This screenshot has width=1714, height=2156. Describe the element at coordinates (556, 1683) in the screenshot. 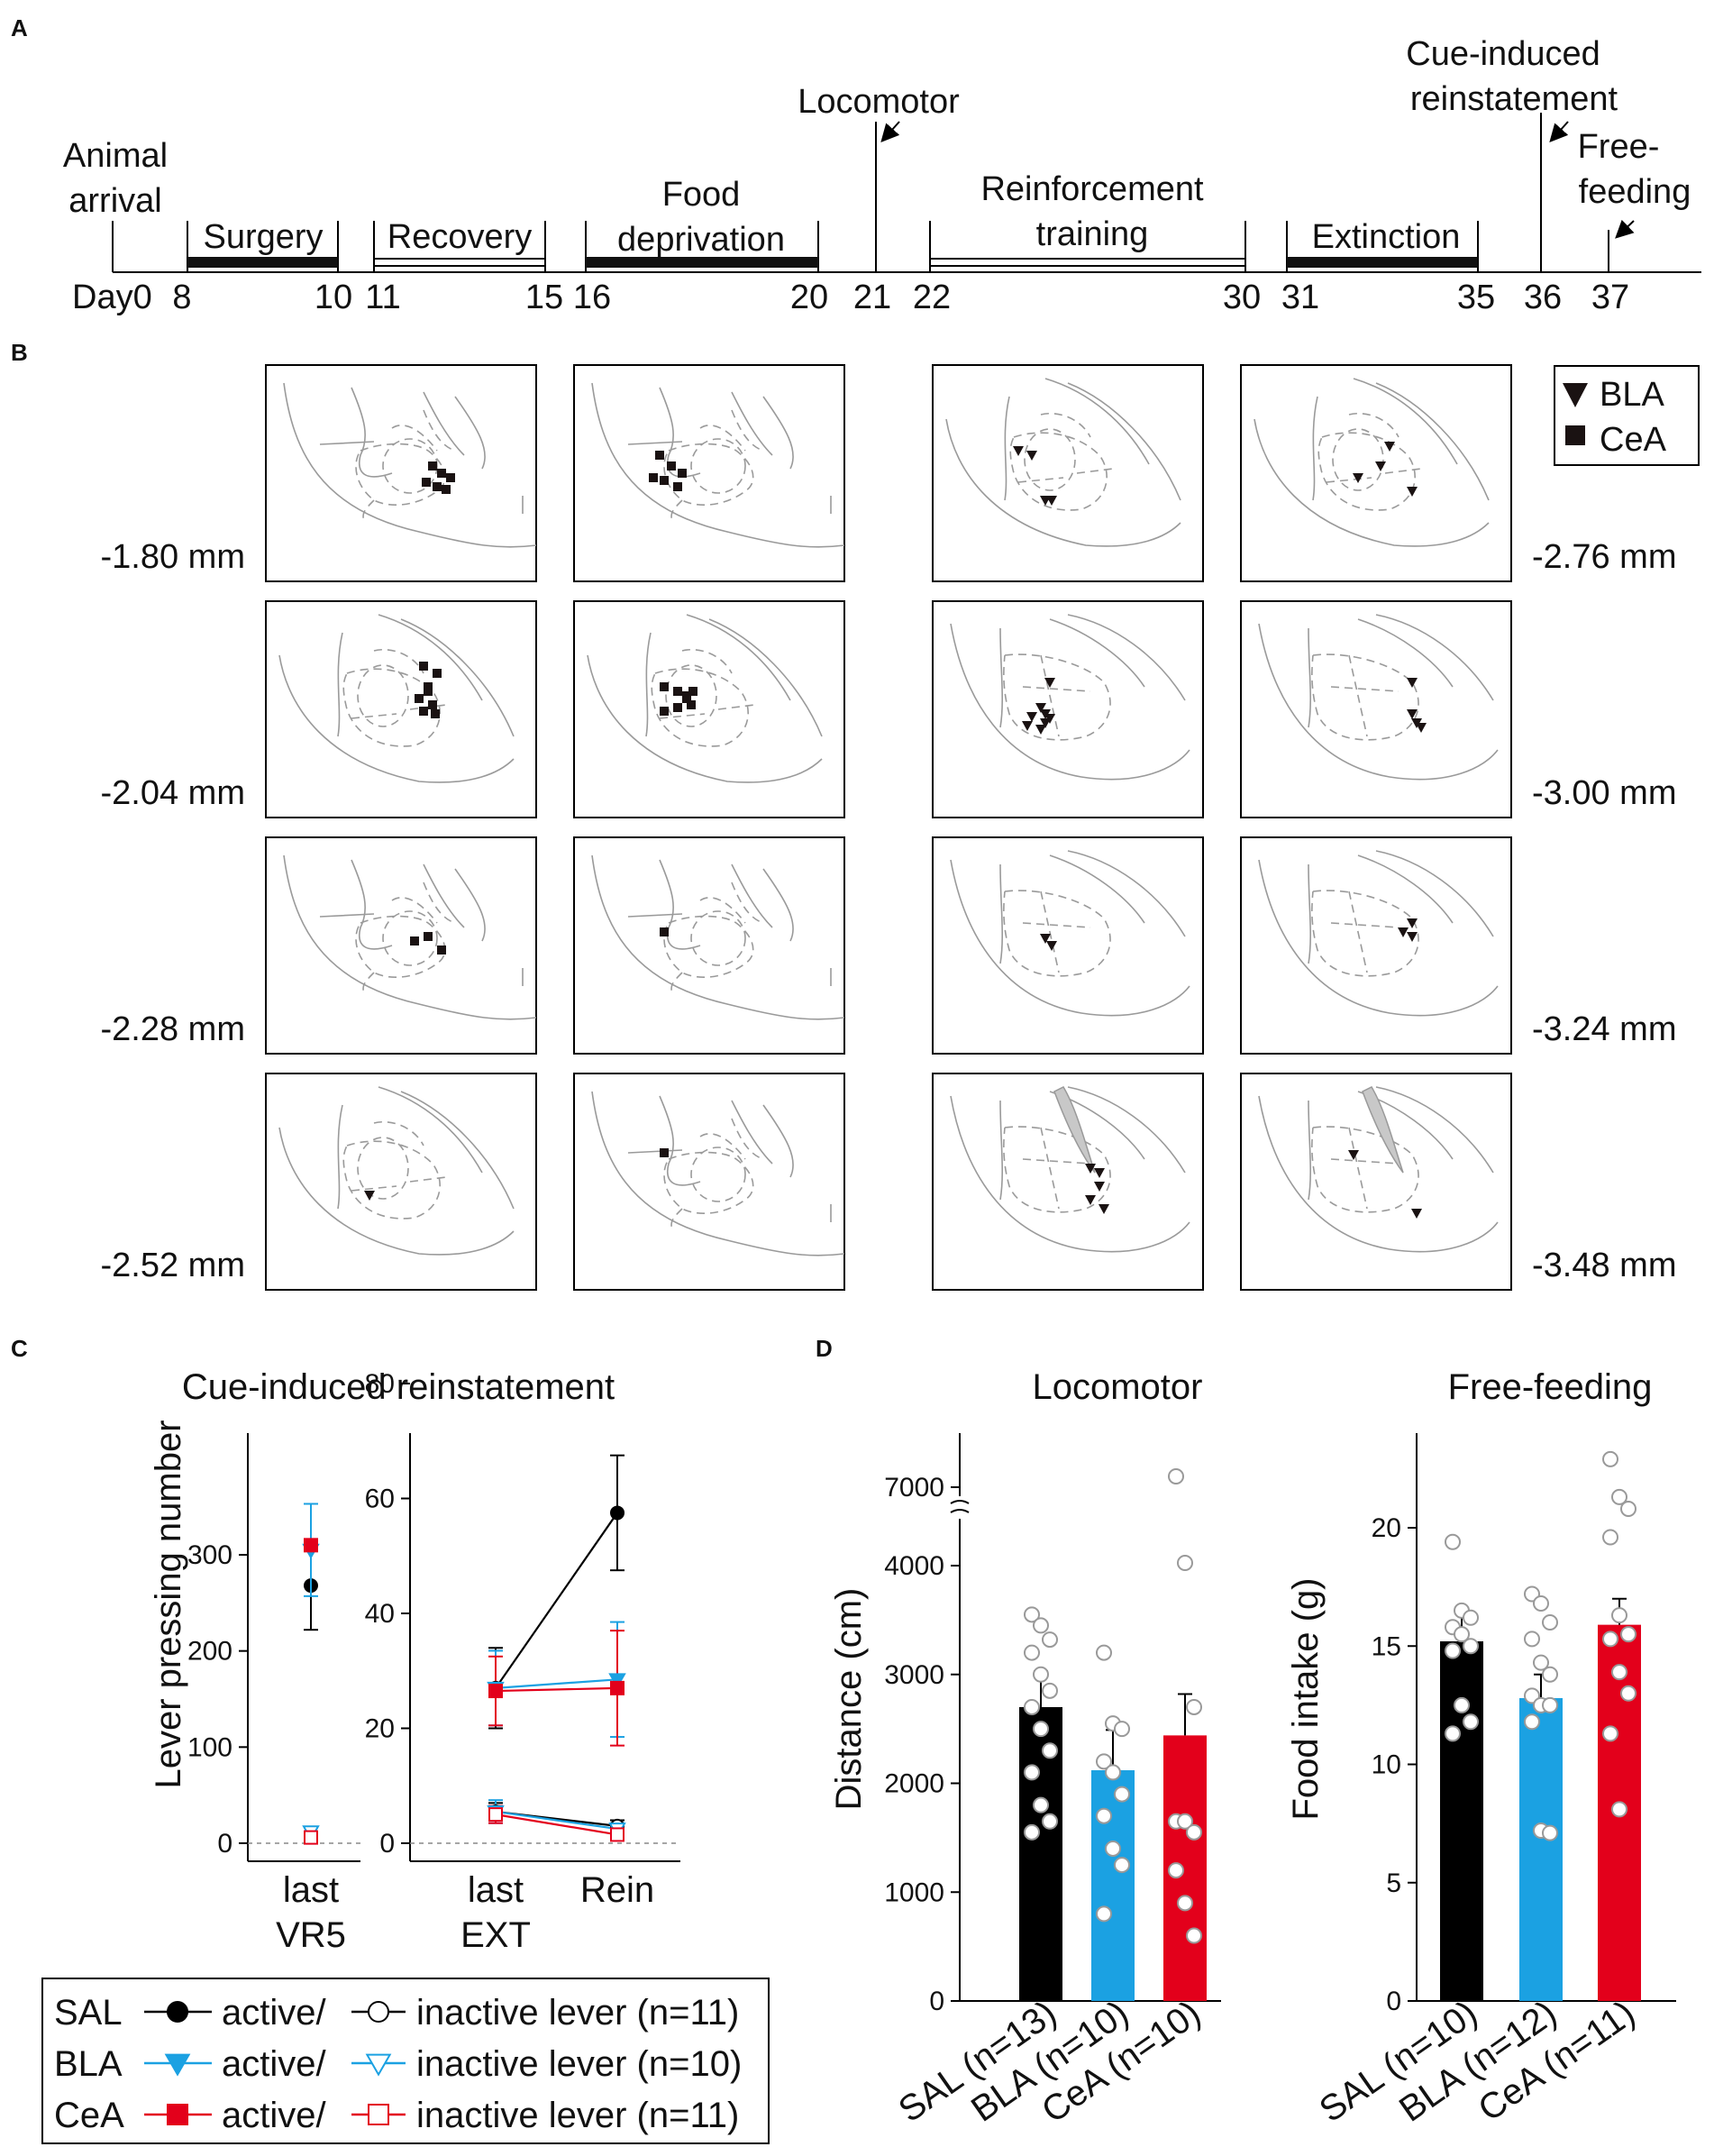

I see `c2-series-line` at that location.